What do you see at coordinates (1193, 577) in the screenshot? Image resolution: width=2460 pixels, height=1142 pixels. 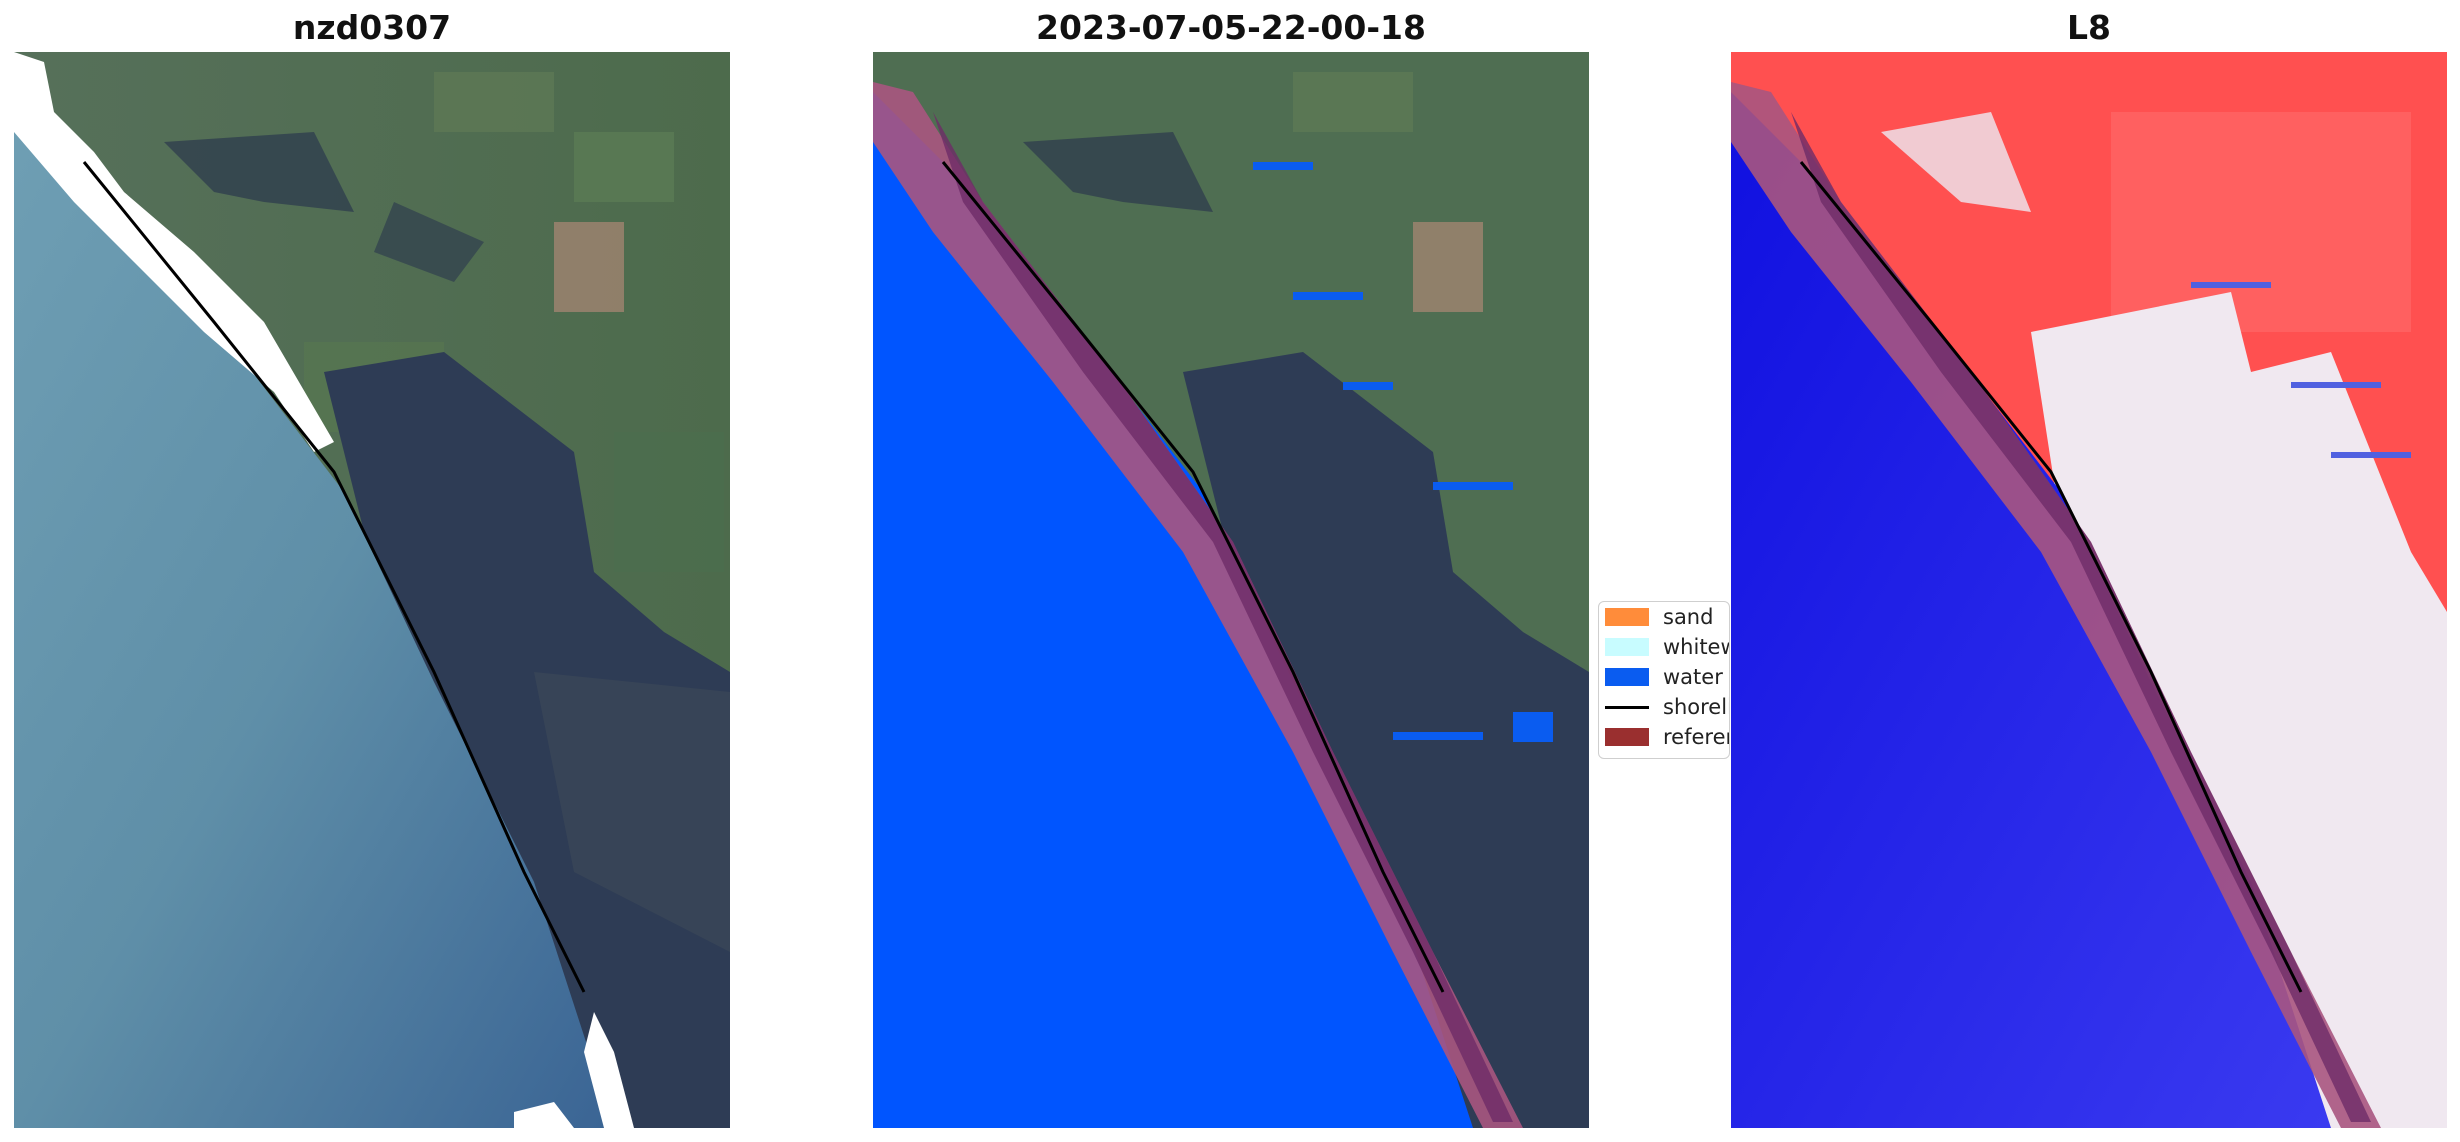 I see `classified-shoreline` at bounding box center [1193, 577].